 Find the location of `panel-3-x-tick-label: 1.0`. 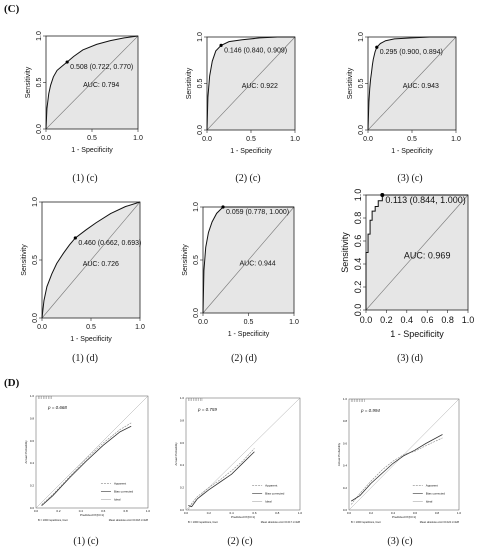

panel-3-x-tick-label: 1.0 is located at coordinates (456, 139).